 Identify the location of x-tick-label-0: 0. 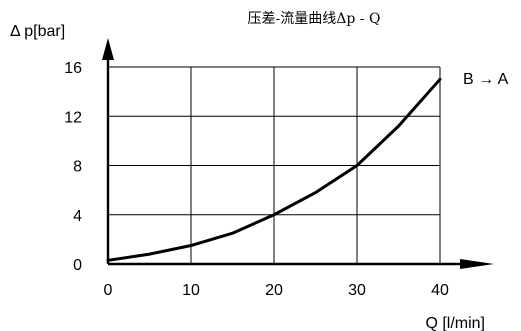
(108, 290).